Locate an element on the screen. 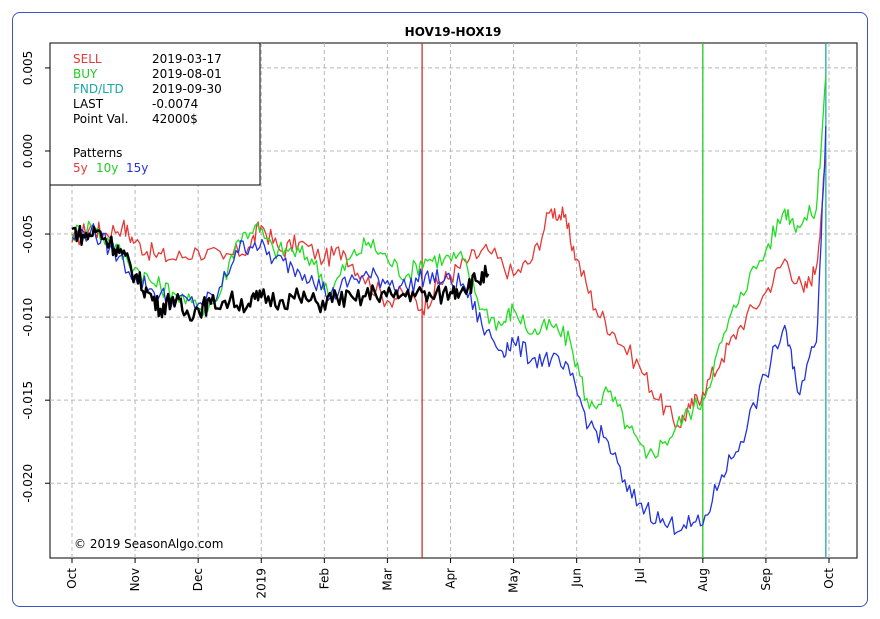  patterns-label: Patterns is located at coordinates (97, 153).